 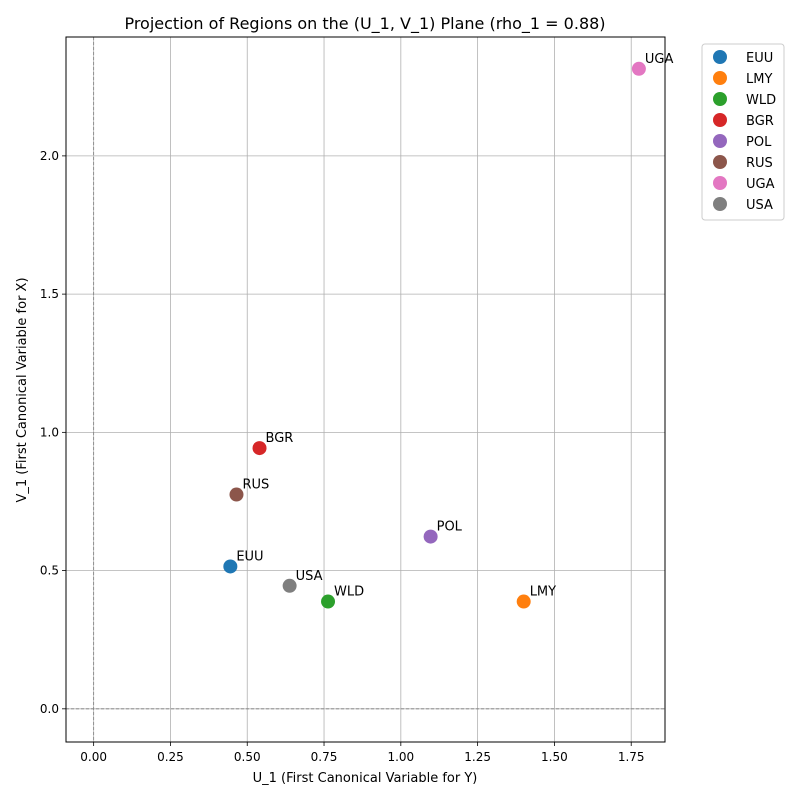 What do you see at coordinates (259, 448) in the screenshot?
I see `data-point-bgr` at bounding box center [259, 448].